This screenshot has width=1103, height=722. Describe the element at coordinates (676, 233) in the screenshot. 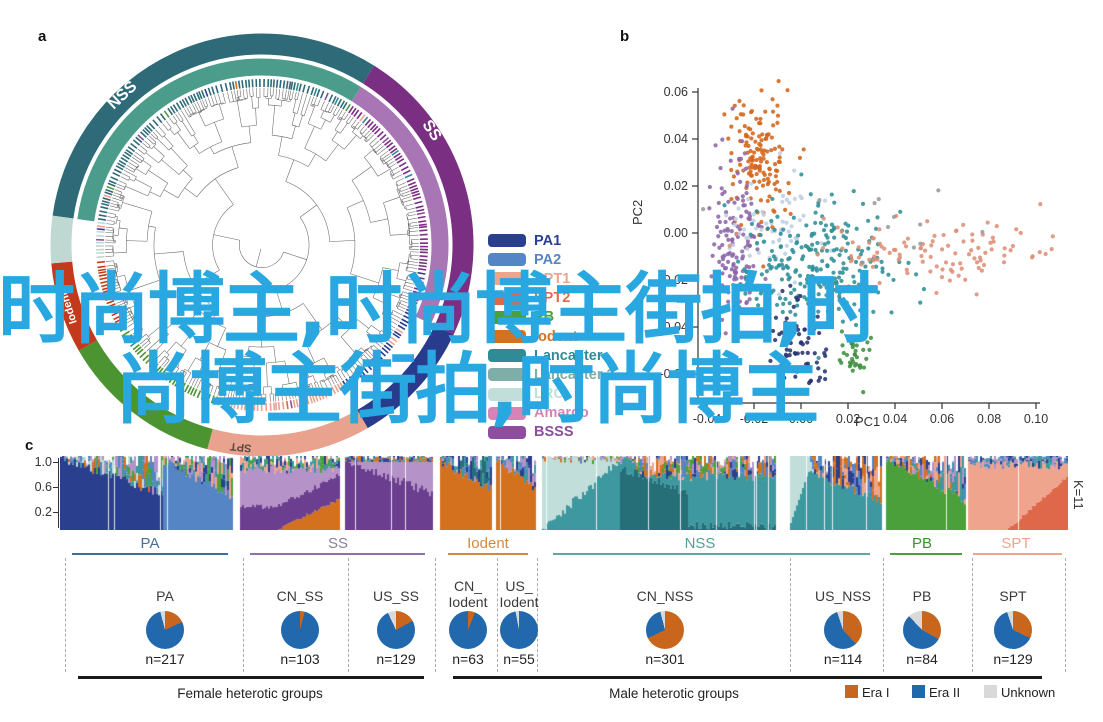

I see `pca-y-tick: 0.00` at that location.